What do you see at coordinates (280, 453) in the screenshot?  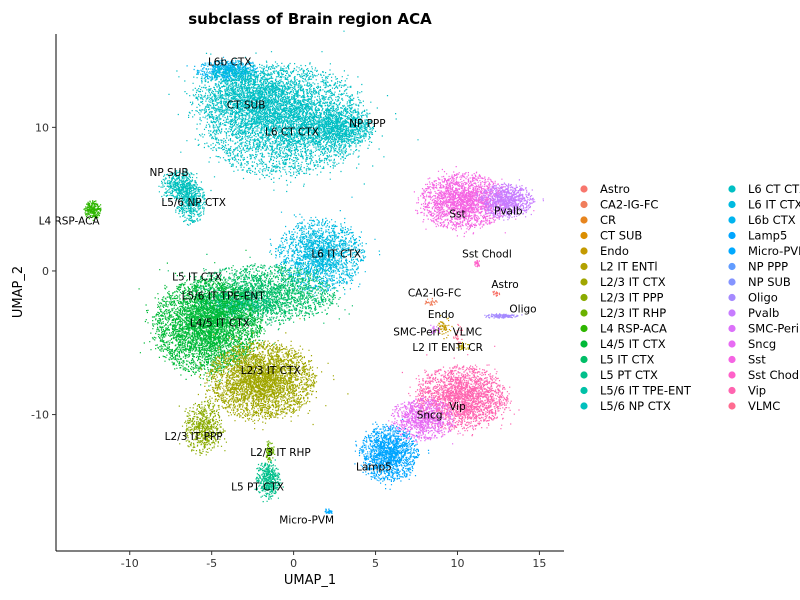 I see `cluster-label: L2/3 IT RHP` at bounding box center [280, 453].